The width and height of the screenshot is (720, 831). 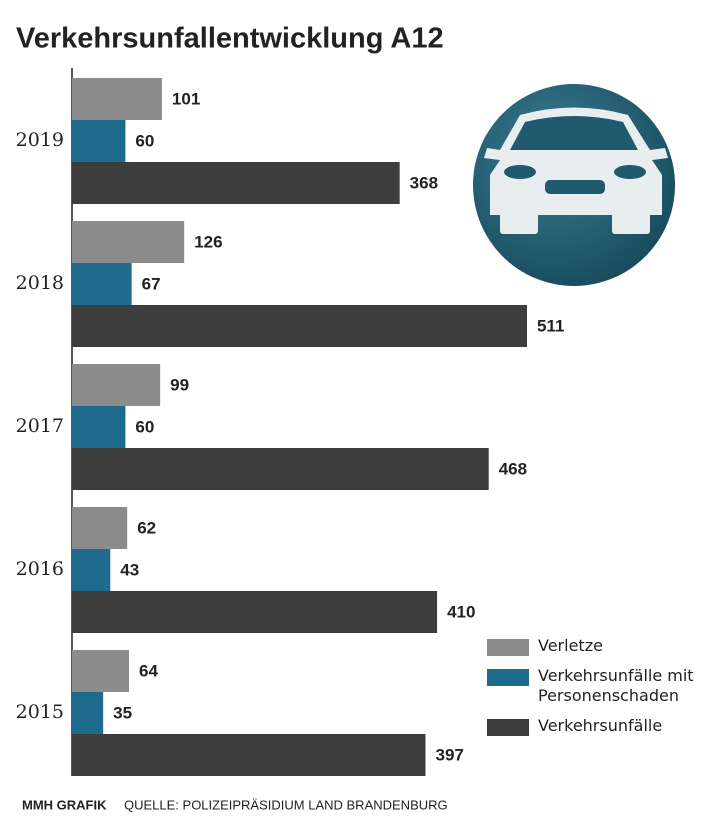 What do you see at coordinates (449, 754) in the screenshot?
I see `value-label: 397` at bounding box center [449, 754].